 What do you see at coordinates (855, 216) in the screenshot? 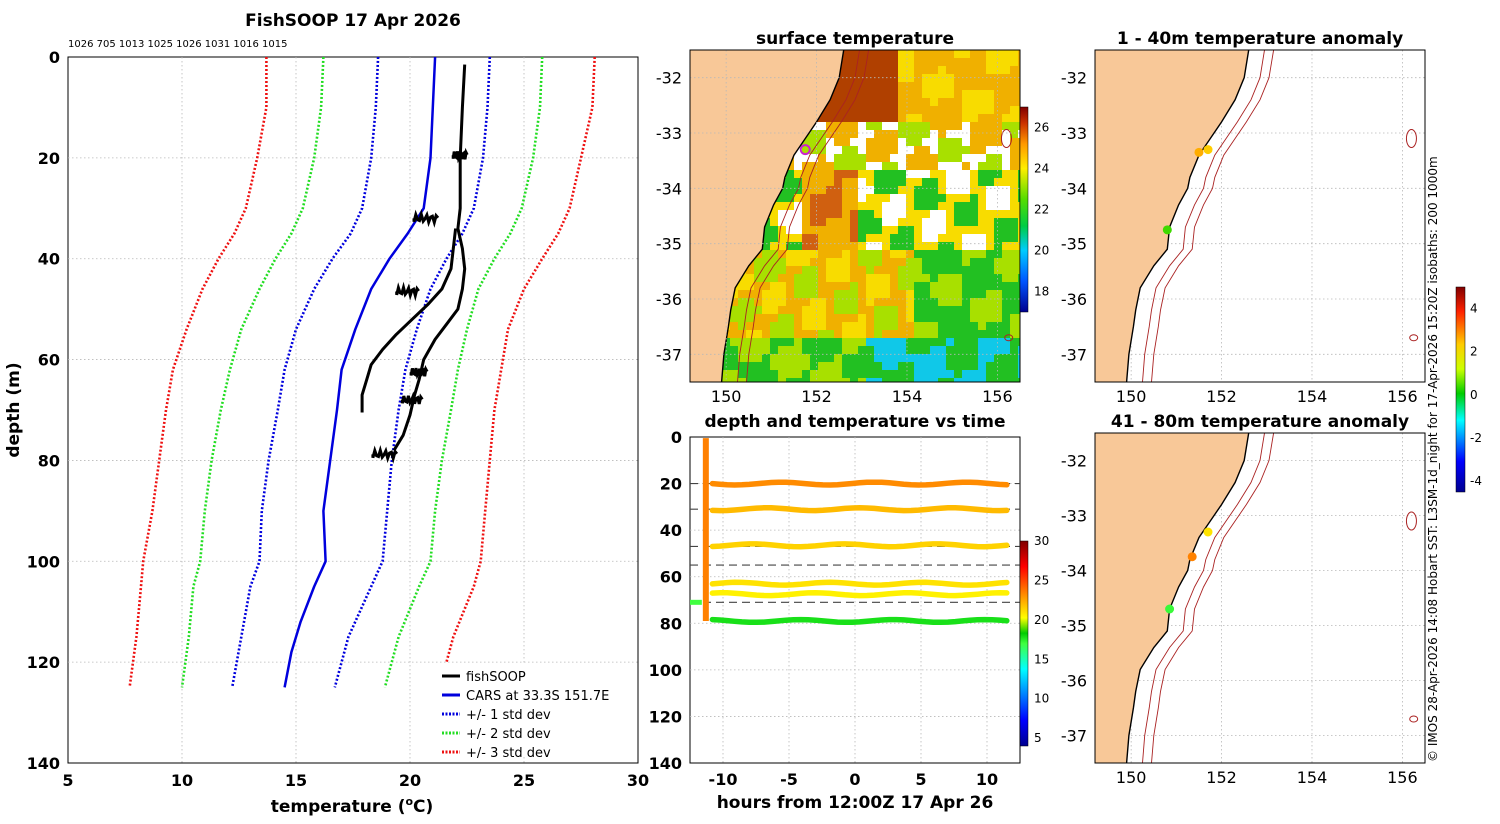
I see `sst-gridlines` at bounding box center [855, 216].